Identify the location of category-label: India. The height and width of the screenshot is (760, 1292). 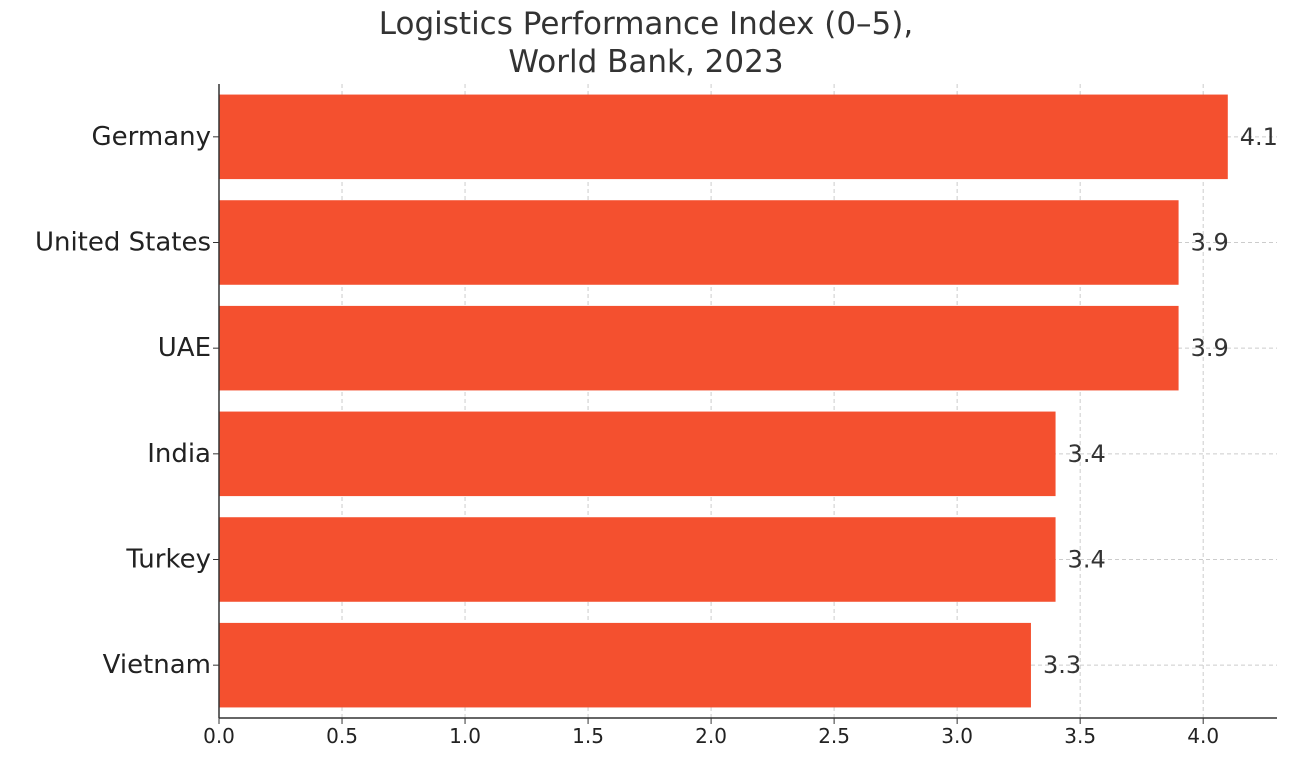
(179, 454).